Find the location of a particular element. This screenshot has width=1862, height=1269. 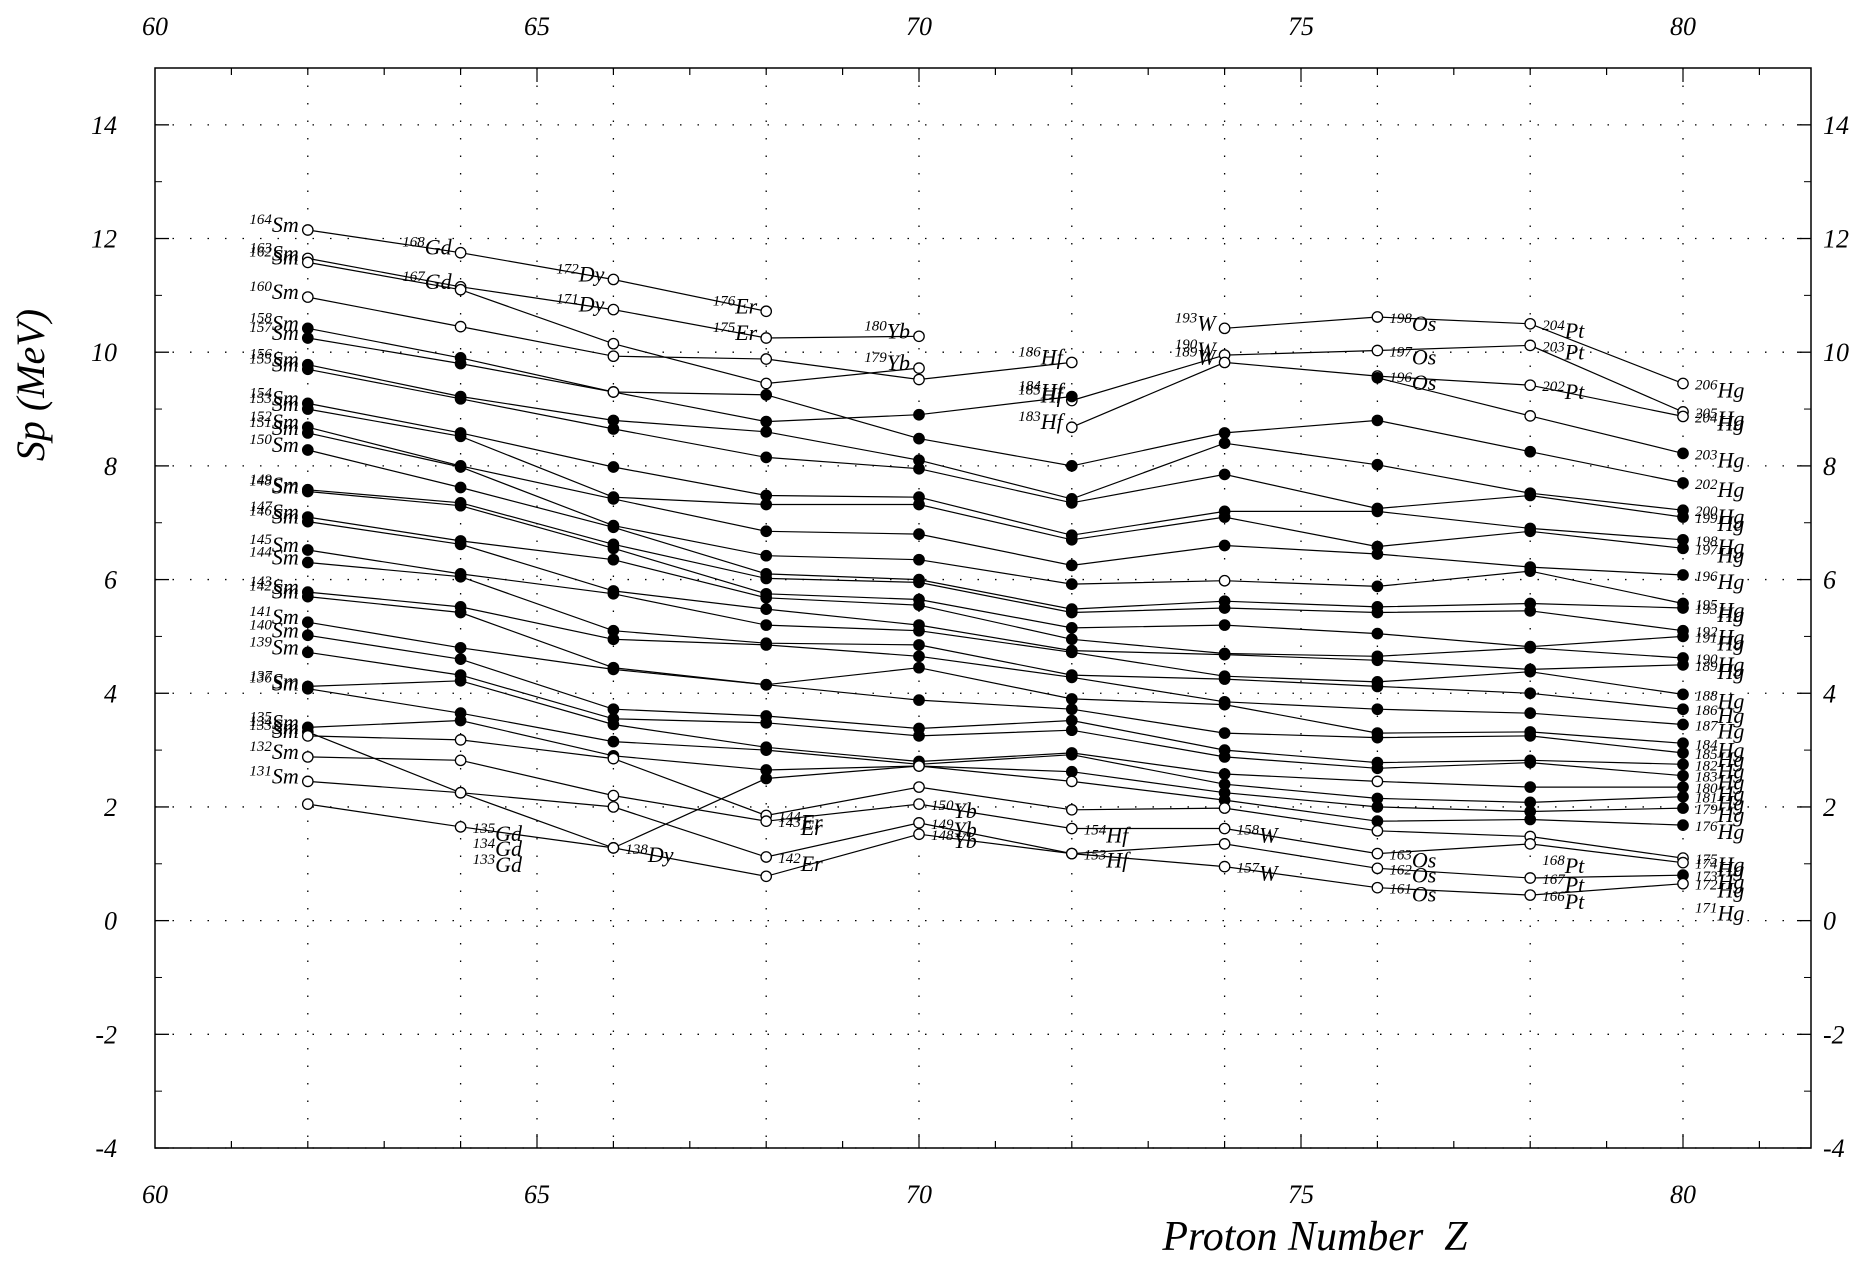

isotope-label: 205Hg is located at coordinates (1719, 418).